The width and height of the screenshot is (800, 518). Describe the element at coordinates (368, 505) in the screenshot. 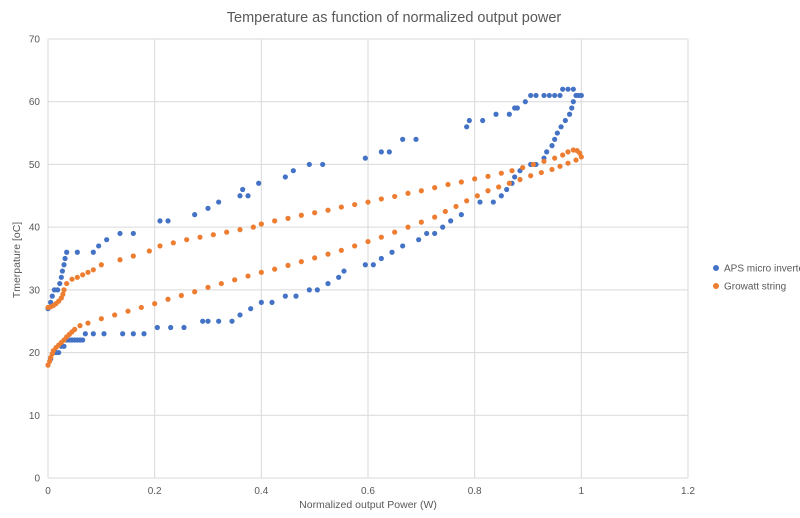

I see `x-axis-label: Normalized output Power (W)` at that location.